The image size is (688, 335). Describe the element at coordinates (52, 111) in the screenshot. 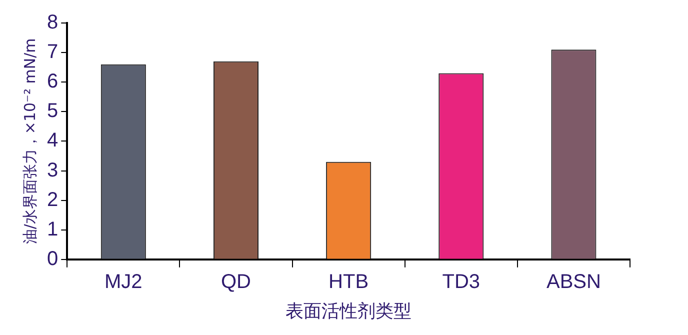

I see `y-tick-label: 5` at that location.